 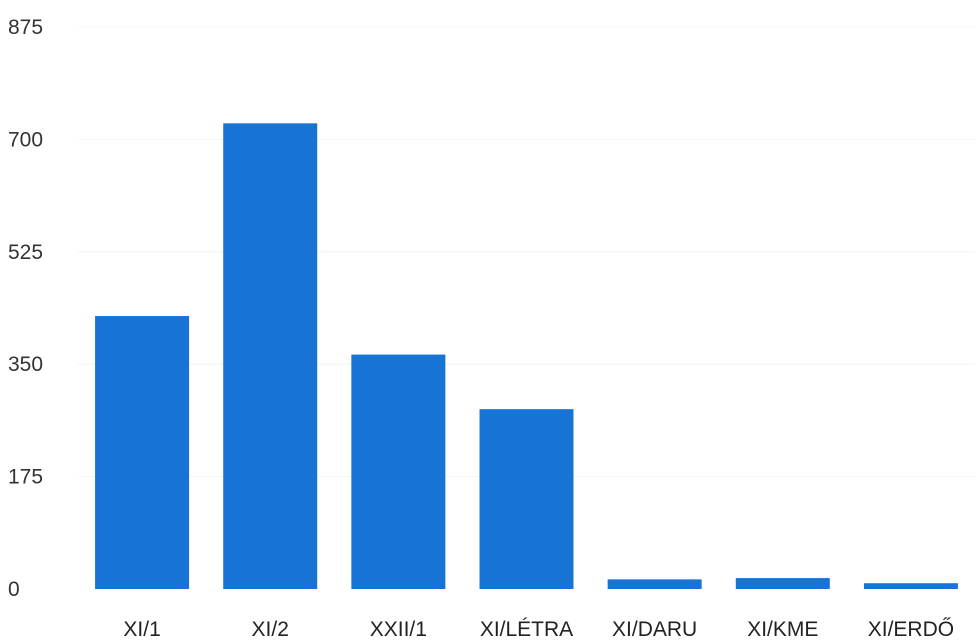 I want to click on x-category-label: XXII/1, so click(x=398, y=629).